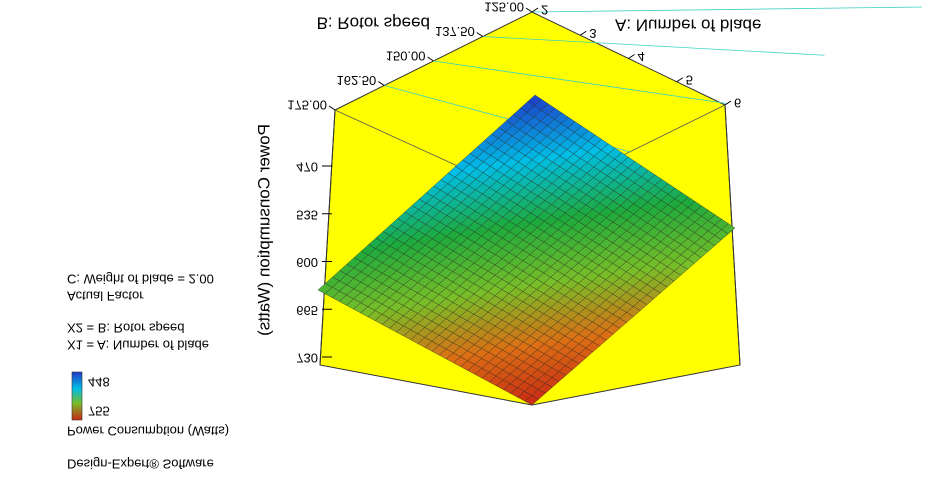 This screenshot has width=946, height=499. What do you see at coordinates (125, 328) in the screenshot?
I see `x2-label: X2 = B: Rotor speed` at bounding box center [125, 328].